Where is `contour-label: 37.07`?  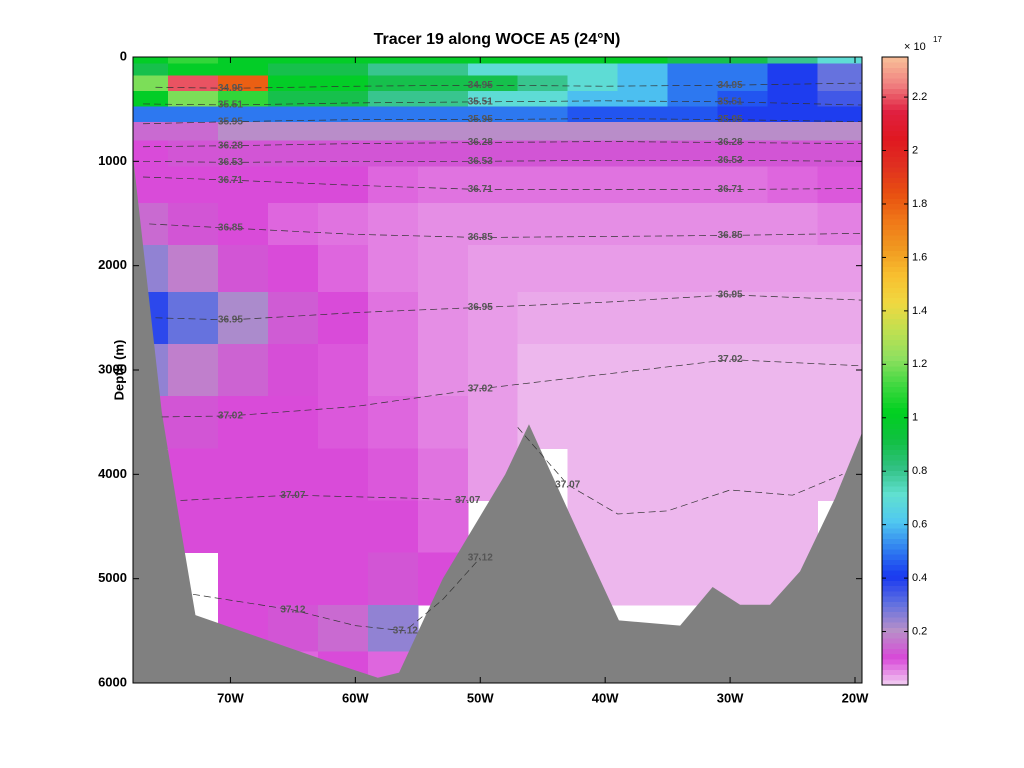 contour-label: 37.07 is located at coordinates (292, 495).